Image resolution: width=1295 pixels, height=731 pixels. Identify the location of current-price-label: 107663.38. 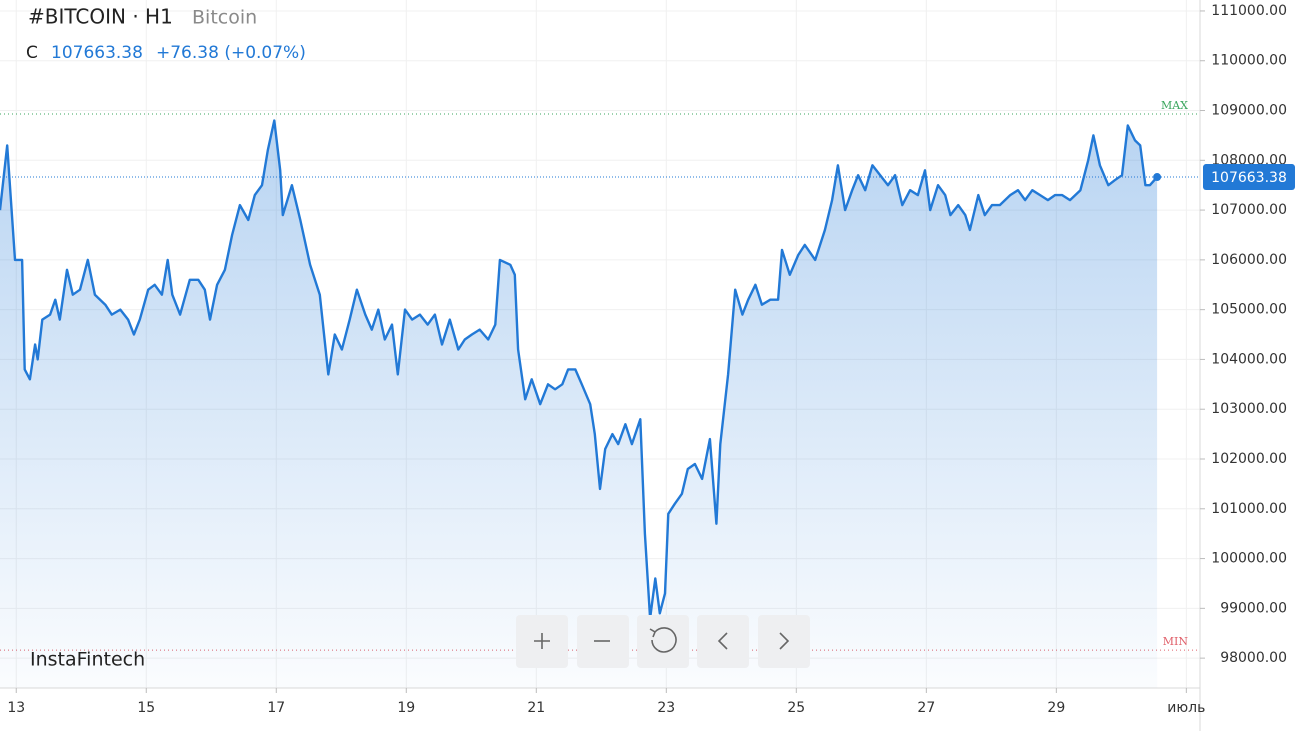
(1249, 178).